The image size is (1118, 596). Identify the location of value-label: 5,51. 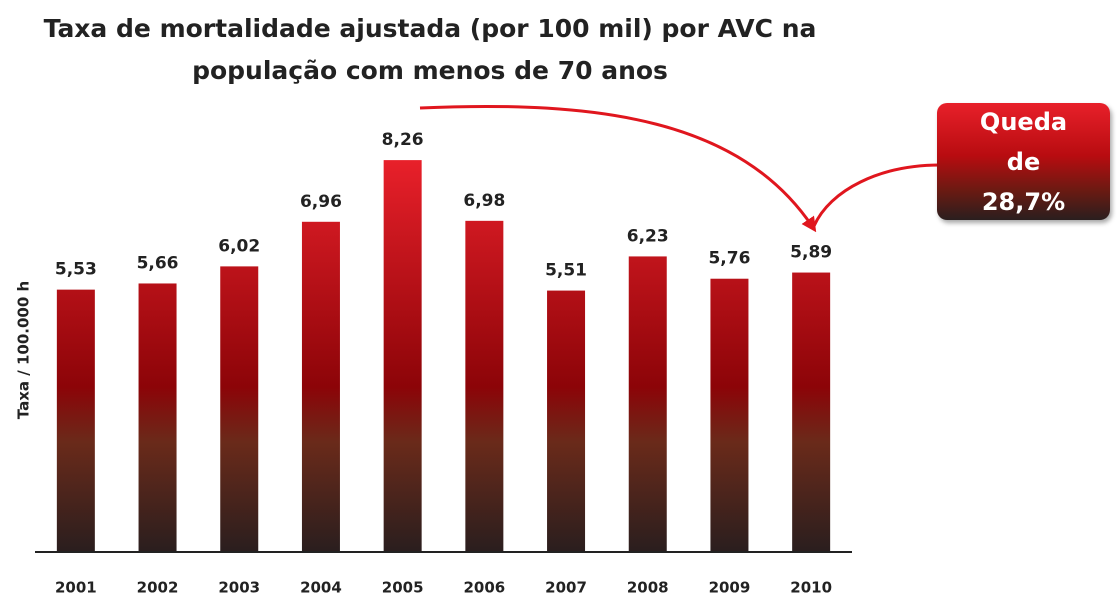
(566, 271).